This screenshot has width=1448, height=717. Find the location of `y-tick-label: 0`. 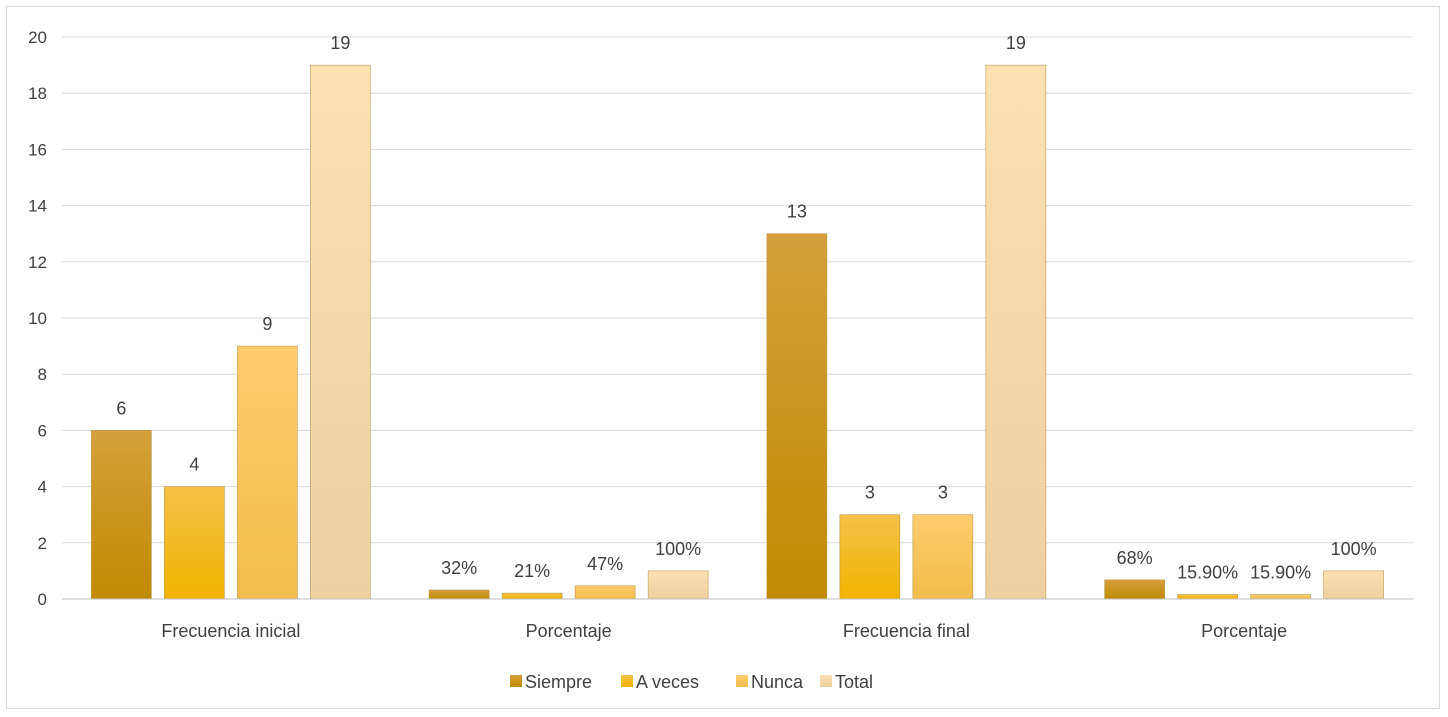

y-tick-label: 0 is located at coordinates (42, 599).